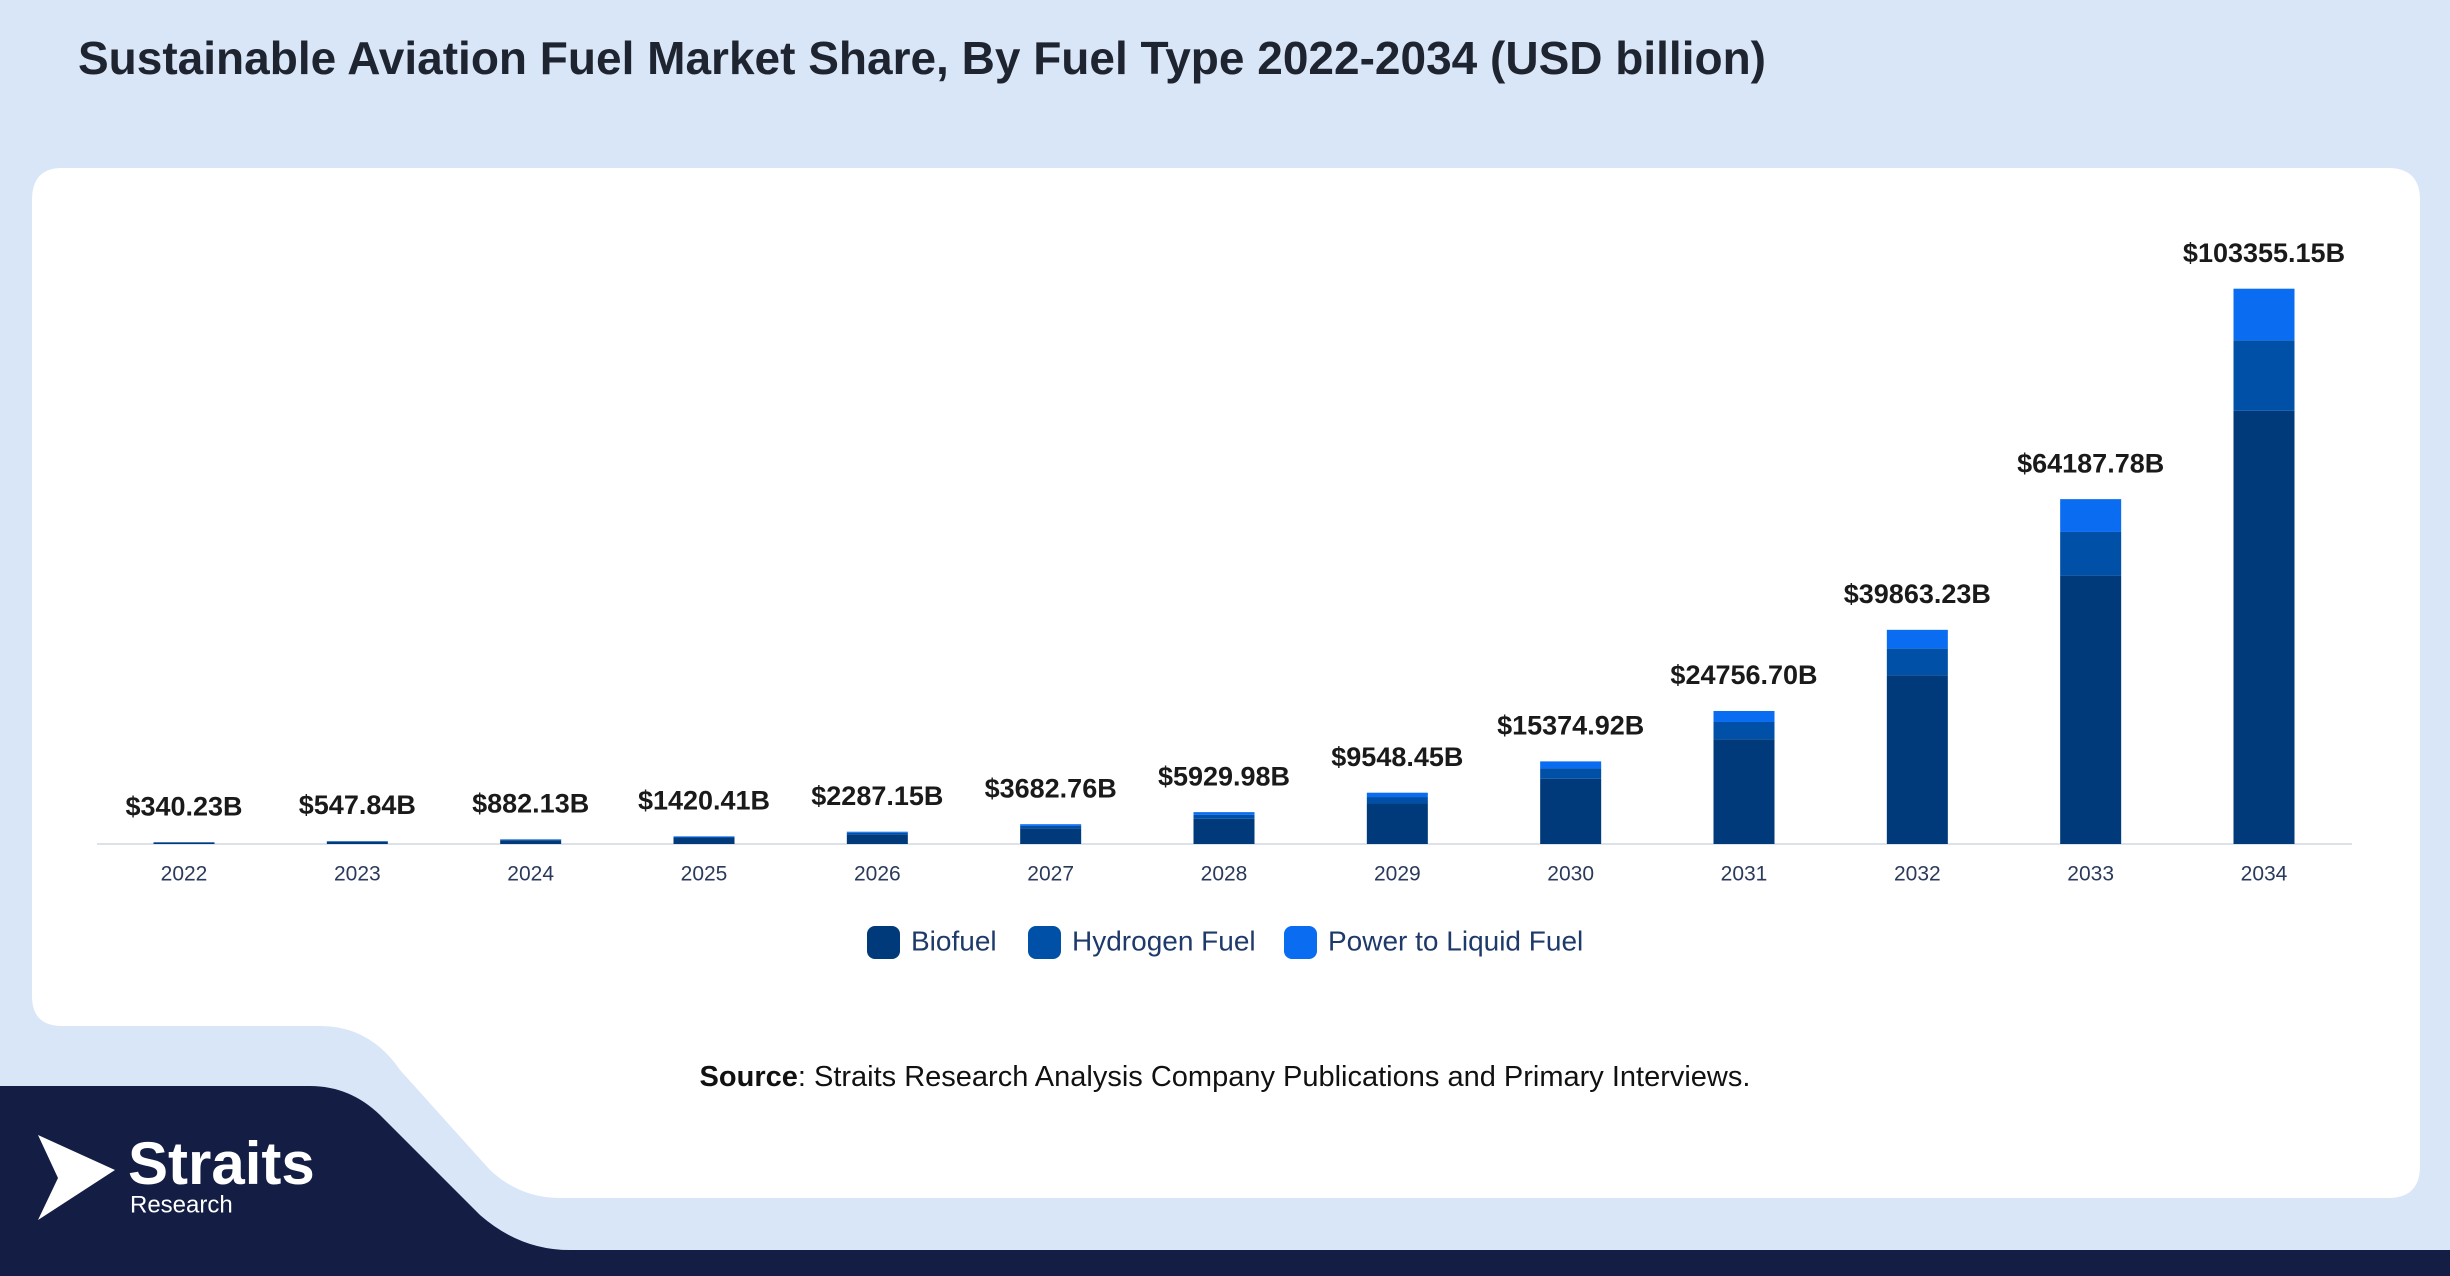  Describe the element at coordinates (1225, 1181) in the screenshot. I see `footer-band` at that location.